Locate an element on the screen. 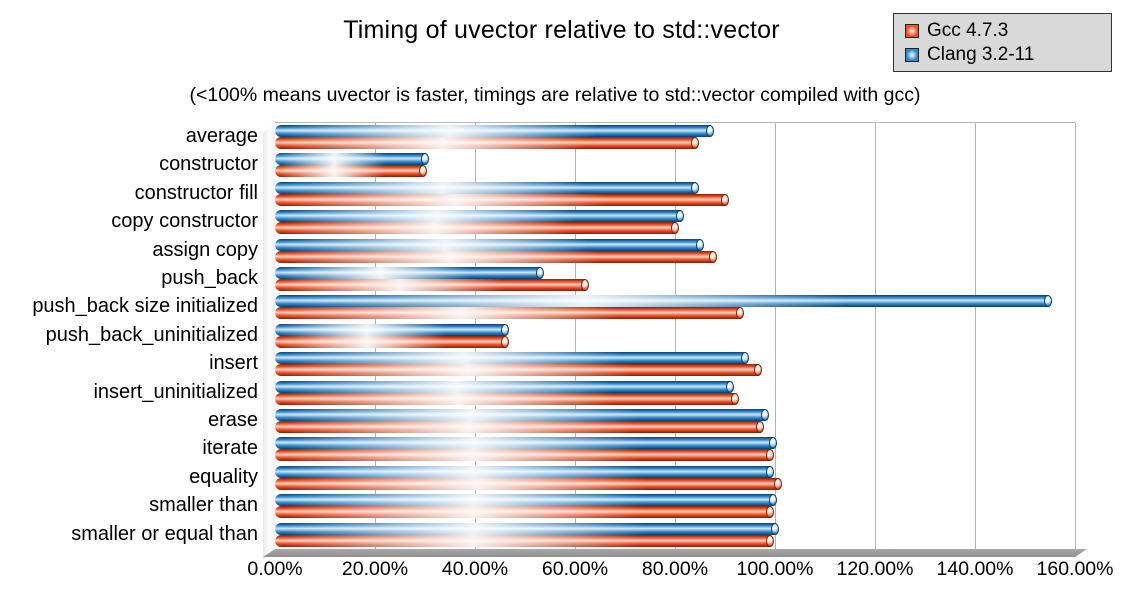  y-tick-label: constructor is located at coordinates (208, 164).